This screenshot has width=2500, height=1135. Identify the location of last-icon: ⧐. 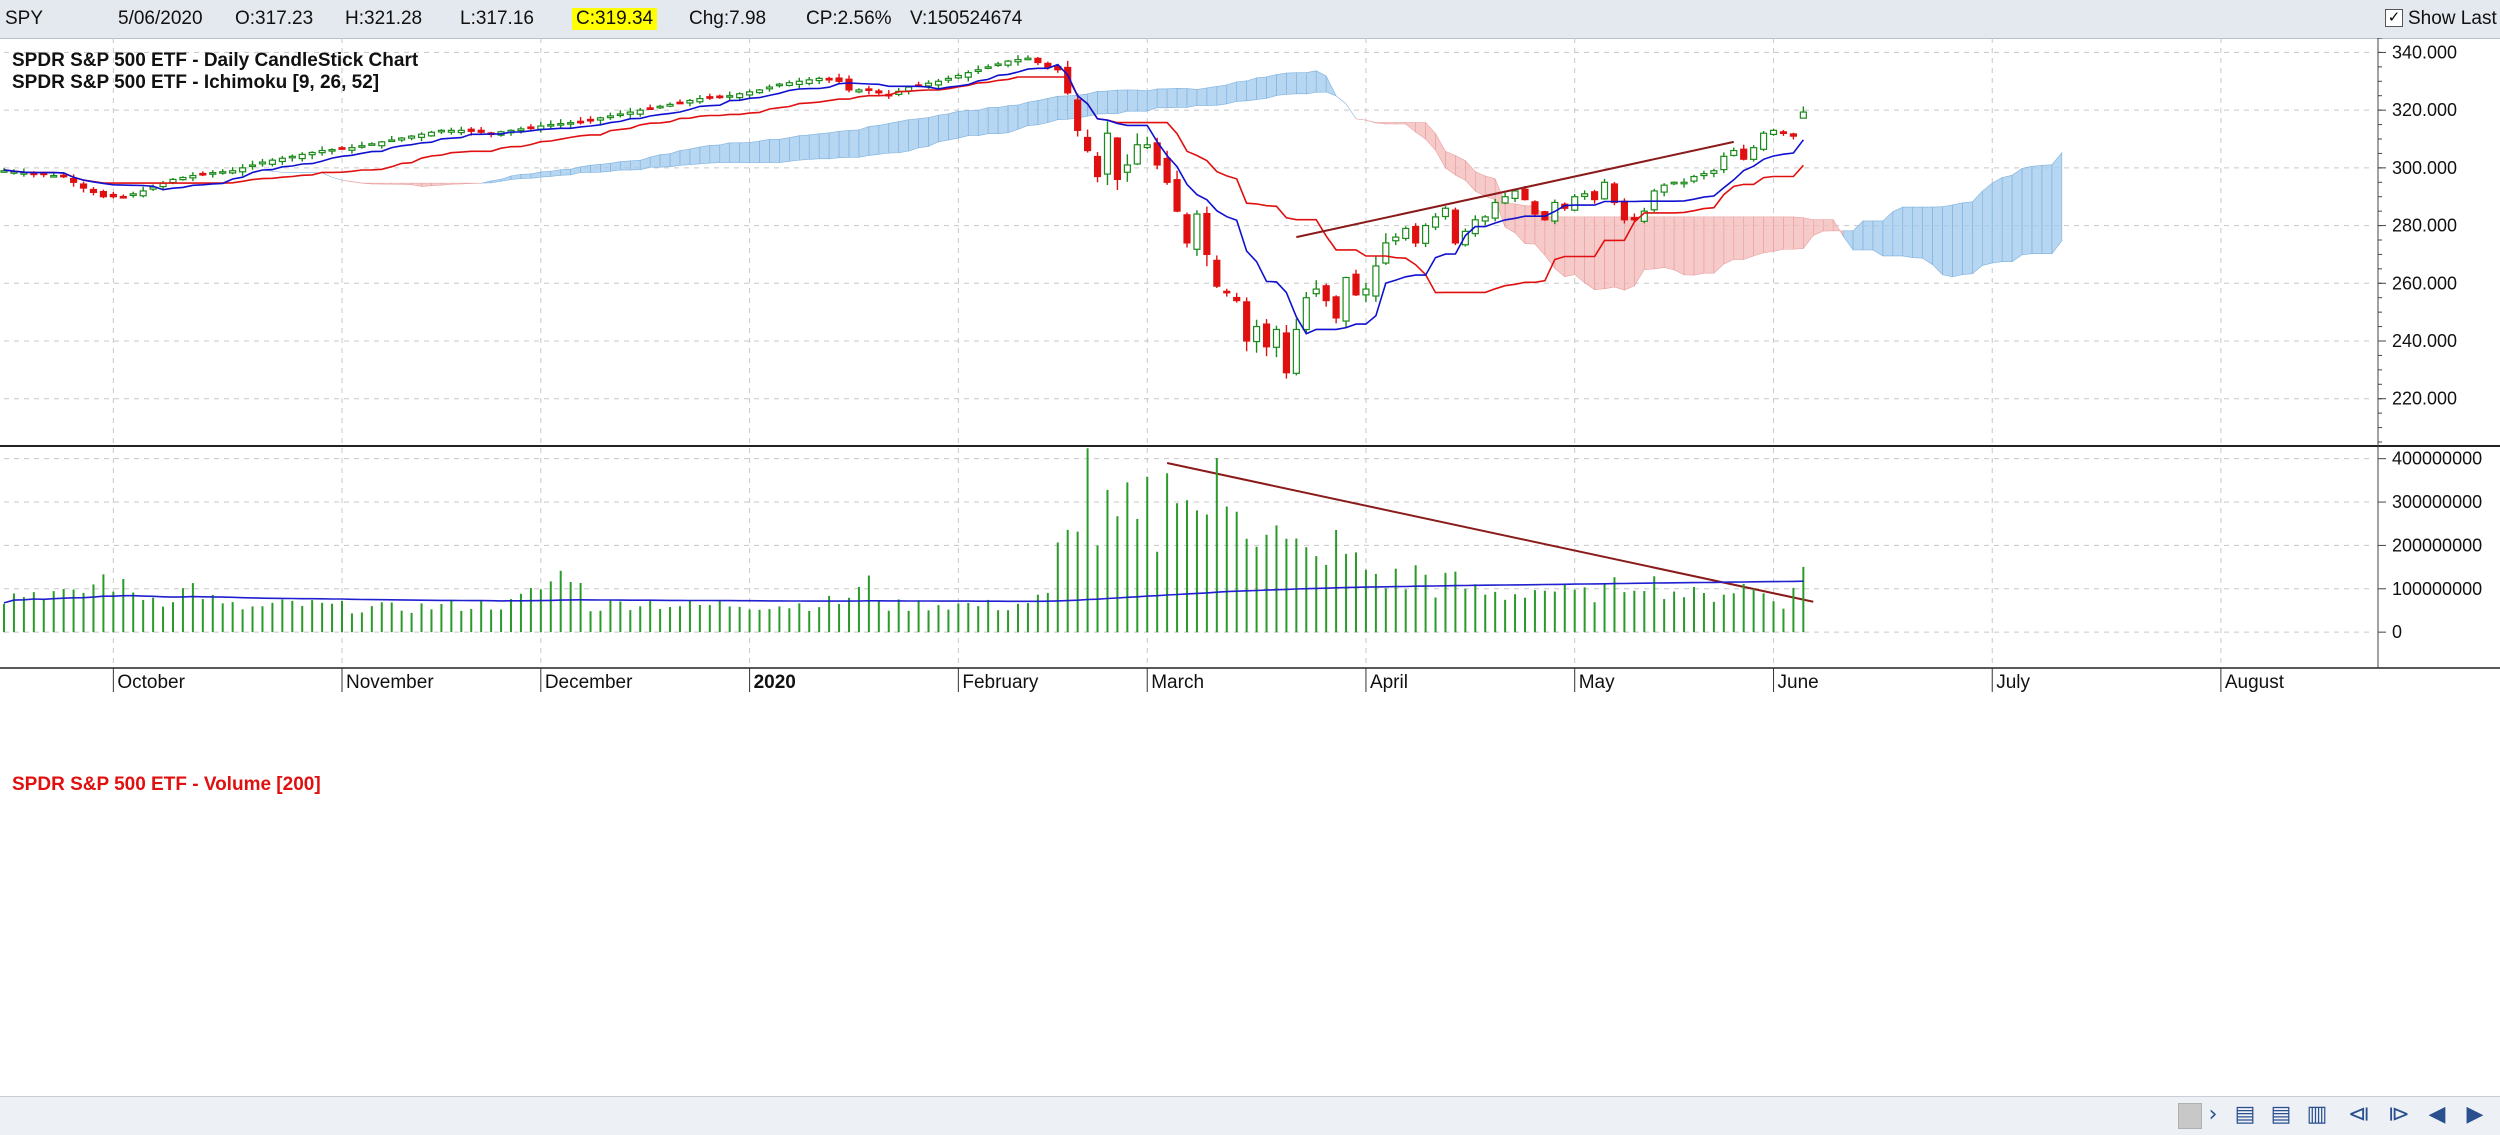
(2399, 1115).